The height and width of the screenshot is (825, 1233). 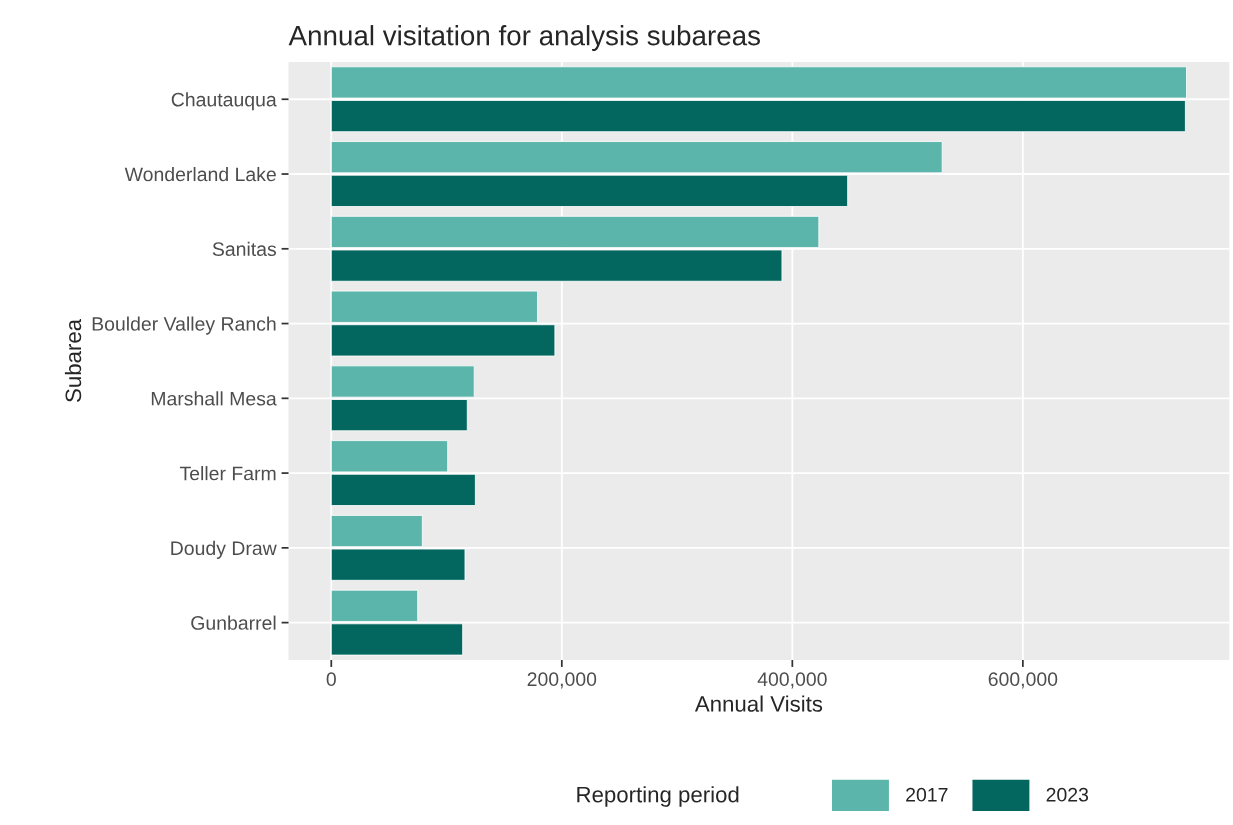 I want to click on x-tick-label: 400,000, so click(x=792, y=680).